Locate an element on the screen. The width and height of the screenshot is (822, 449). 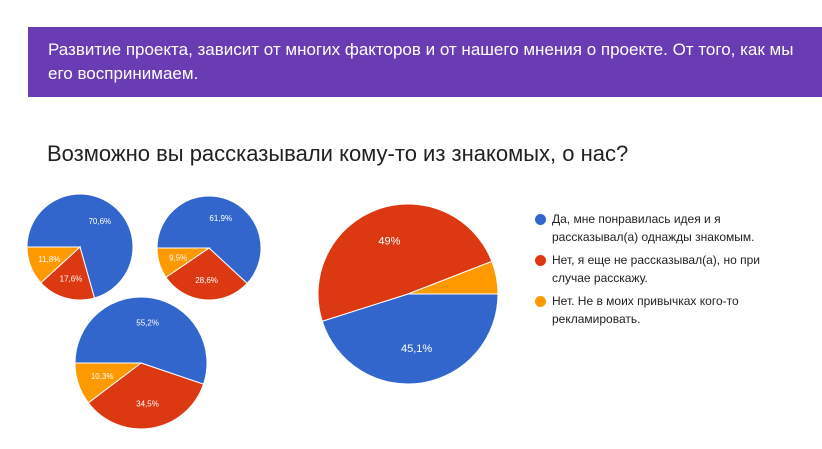
pie-slice-label-no: 11,8% is located at coordinates (49, 259).